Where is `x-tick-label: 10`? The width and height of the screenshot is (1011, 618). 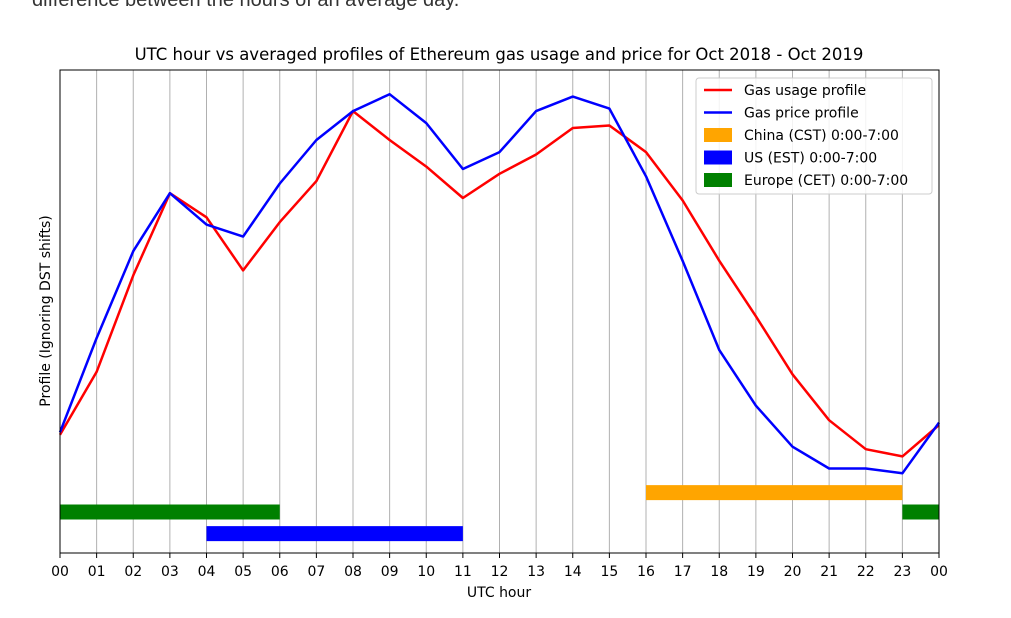
x-tick-label: 10 is located at coordinates (426, 572).